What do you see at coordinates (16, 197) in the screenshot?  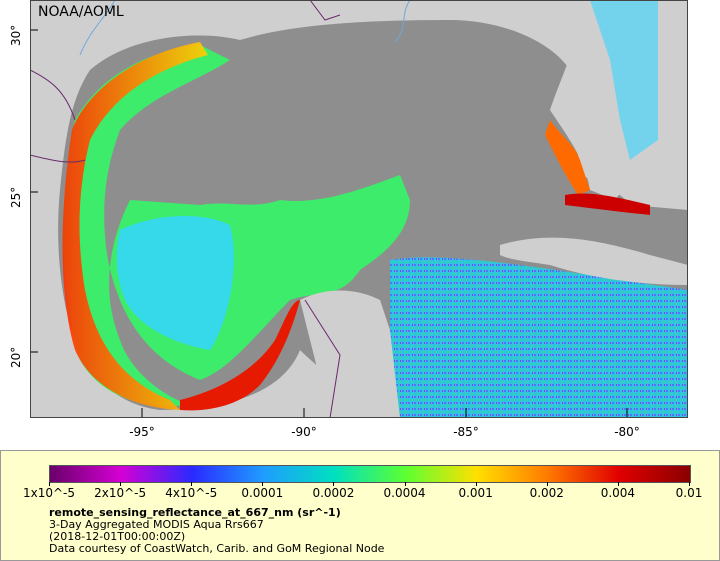 I see `latitude-tick-label: 25°` at bounding box center [16, 197].